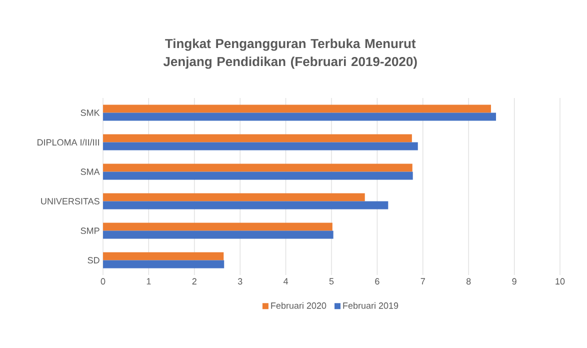 This screenshot has width=587, height=348. Describe the element at coordinates (194, 281) in the screenshot. I see `x-tick-label: 2` at that location.